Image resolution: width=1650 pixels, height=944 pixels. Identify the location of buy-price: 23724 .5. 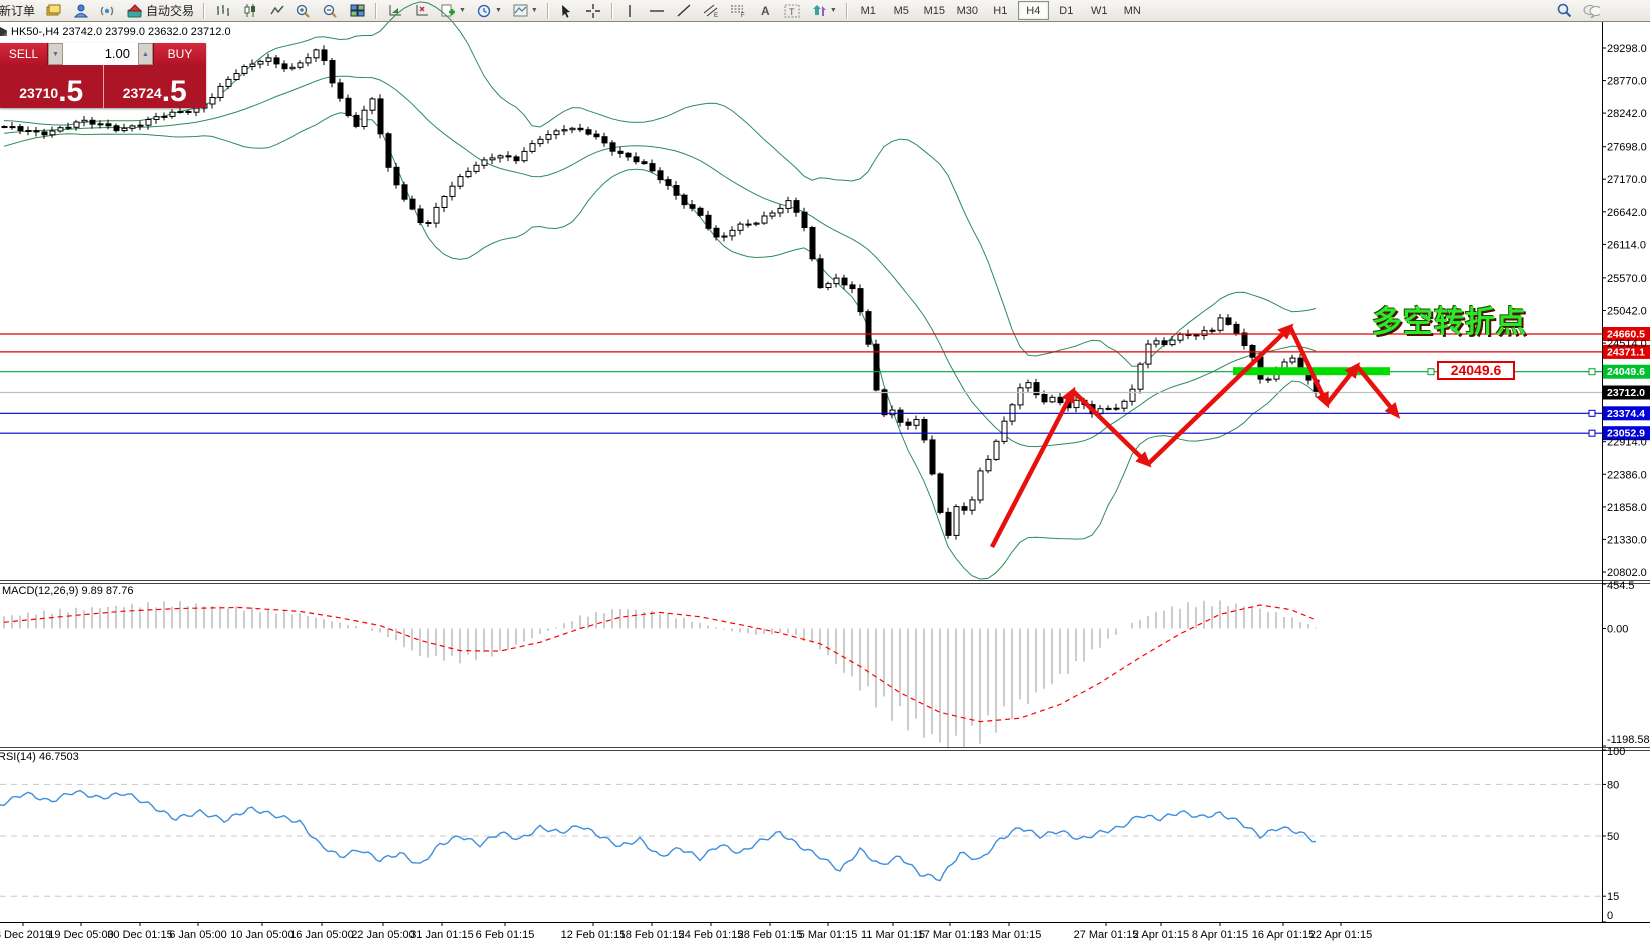
(155, 86).